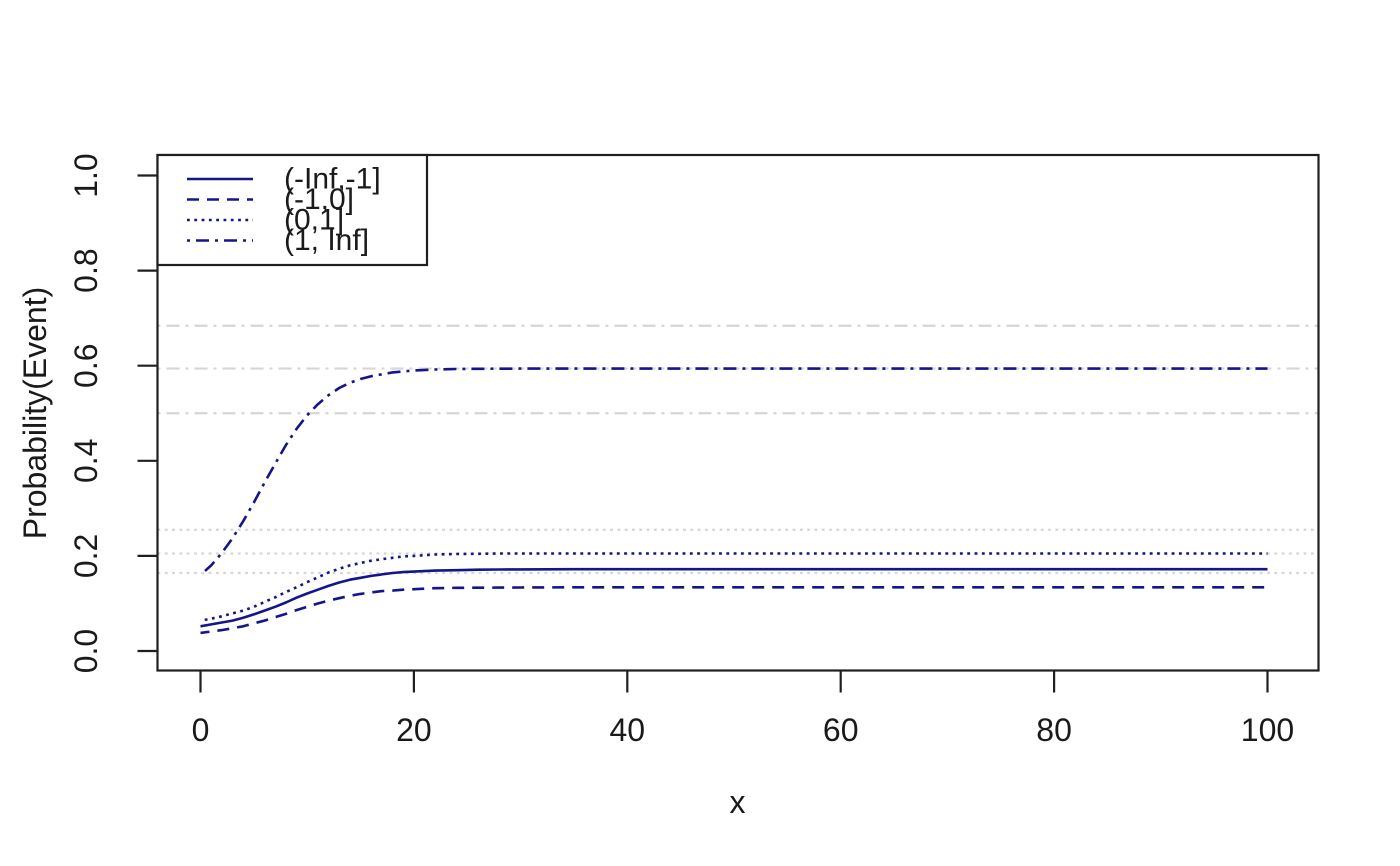 The image size is (1400, 866). I want to click on y-tick-label: 0.4, so click(86, 461).